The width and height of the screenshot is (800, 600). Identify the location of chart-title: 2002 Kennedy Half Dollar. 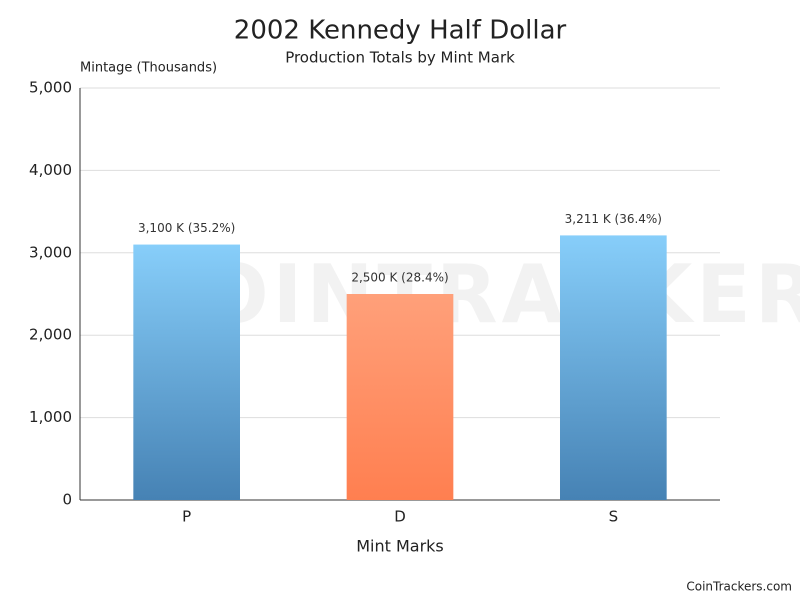
(400, 31).